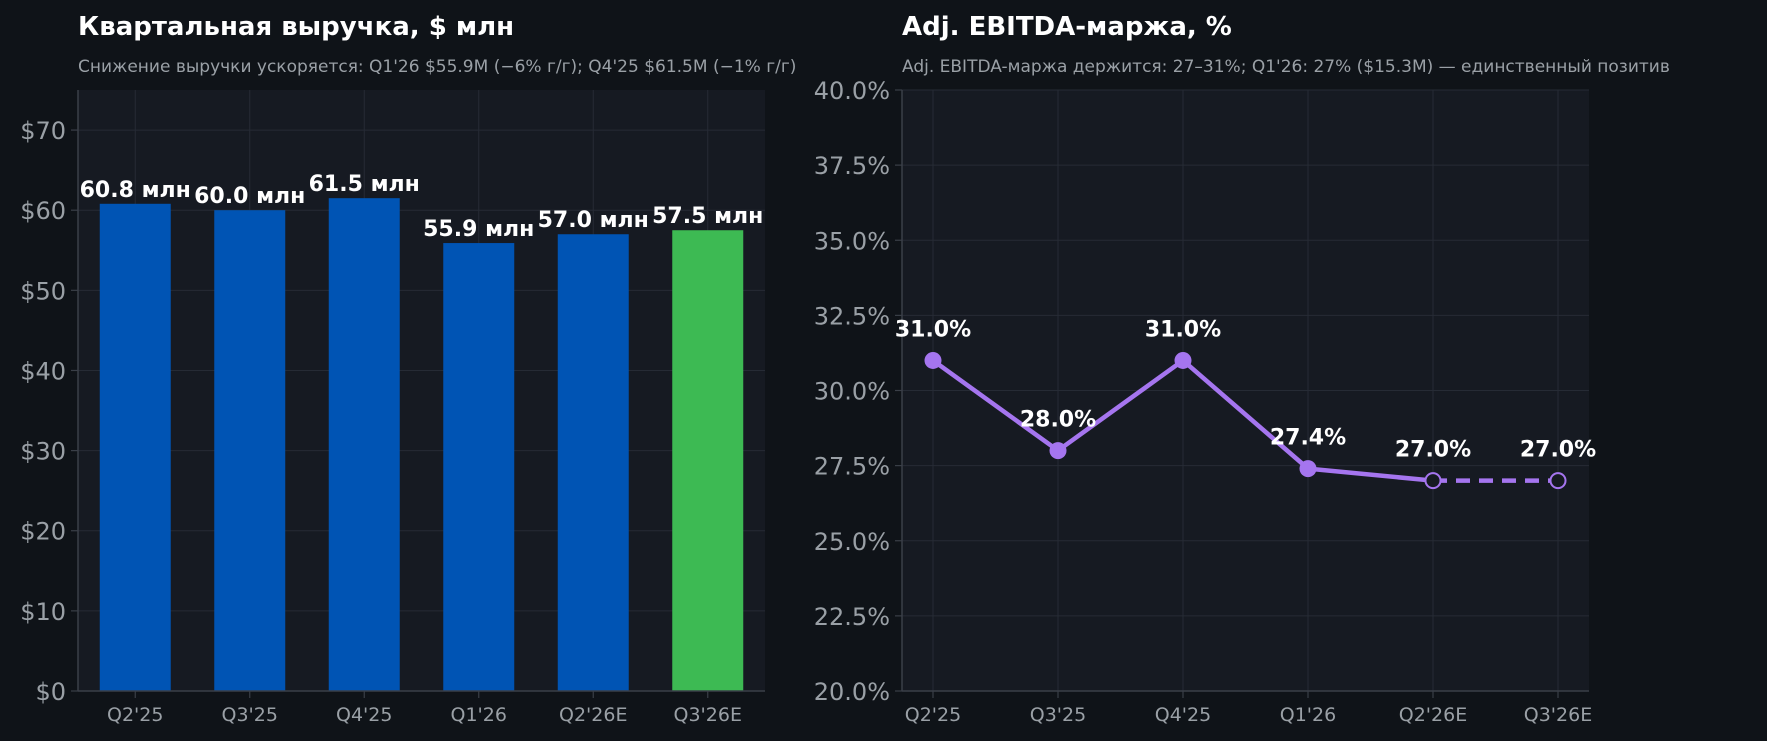  What do you see at coordinates (593, 220) in the screenshot?
I see `revenue-value-label: 57.0 млн` at bounding box center [593, 220].